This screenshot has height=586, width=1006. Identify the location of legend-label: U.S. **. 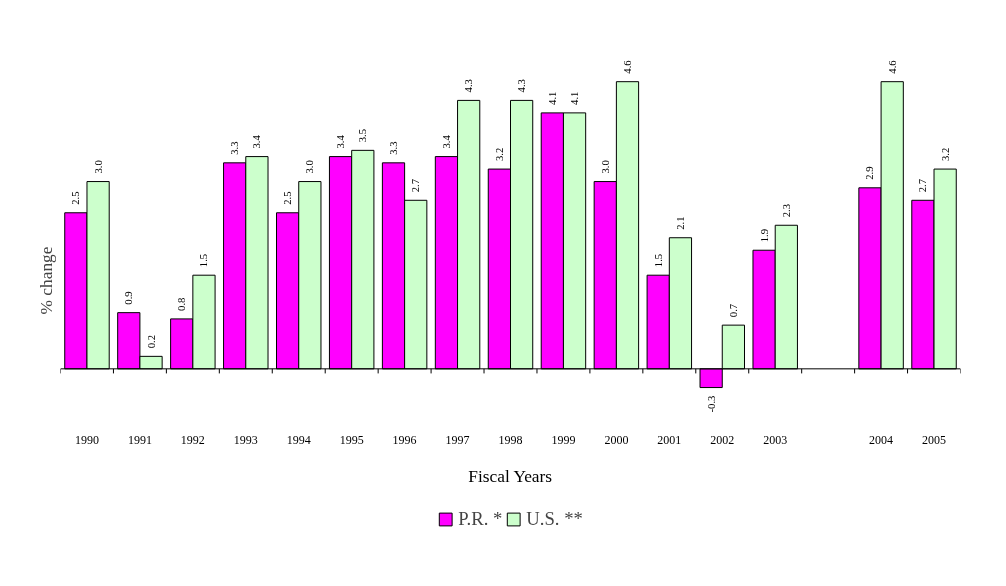
(554, 519).